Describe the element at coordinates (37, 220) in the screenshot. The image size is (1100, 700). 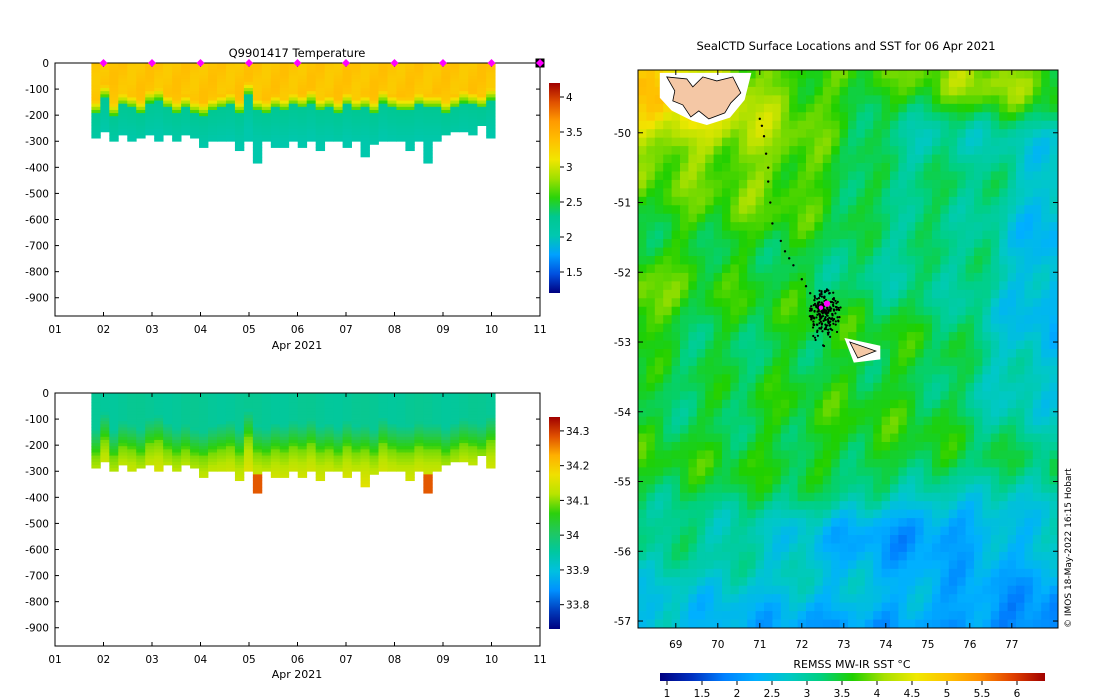
I see `y-tick-label: -600` at that location.